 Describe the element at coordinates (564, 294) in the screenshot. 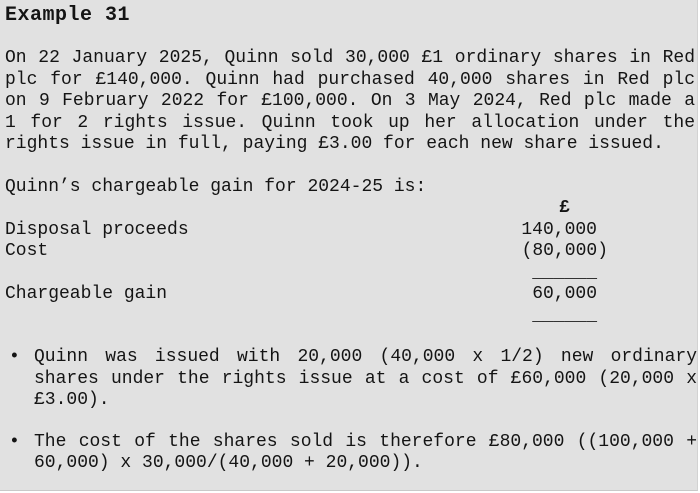

I see `row-amount-chargeable-gain: 60,000` at that location.